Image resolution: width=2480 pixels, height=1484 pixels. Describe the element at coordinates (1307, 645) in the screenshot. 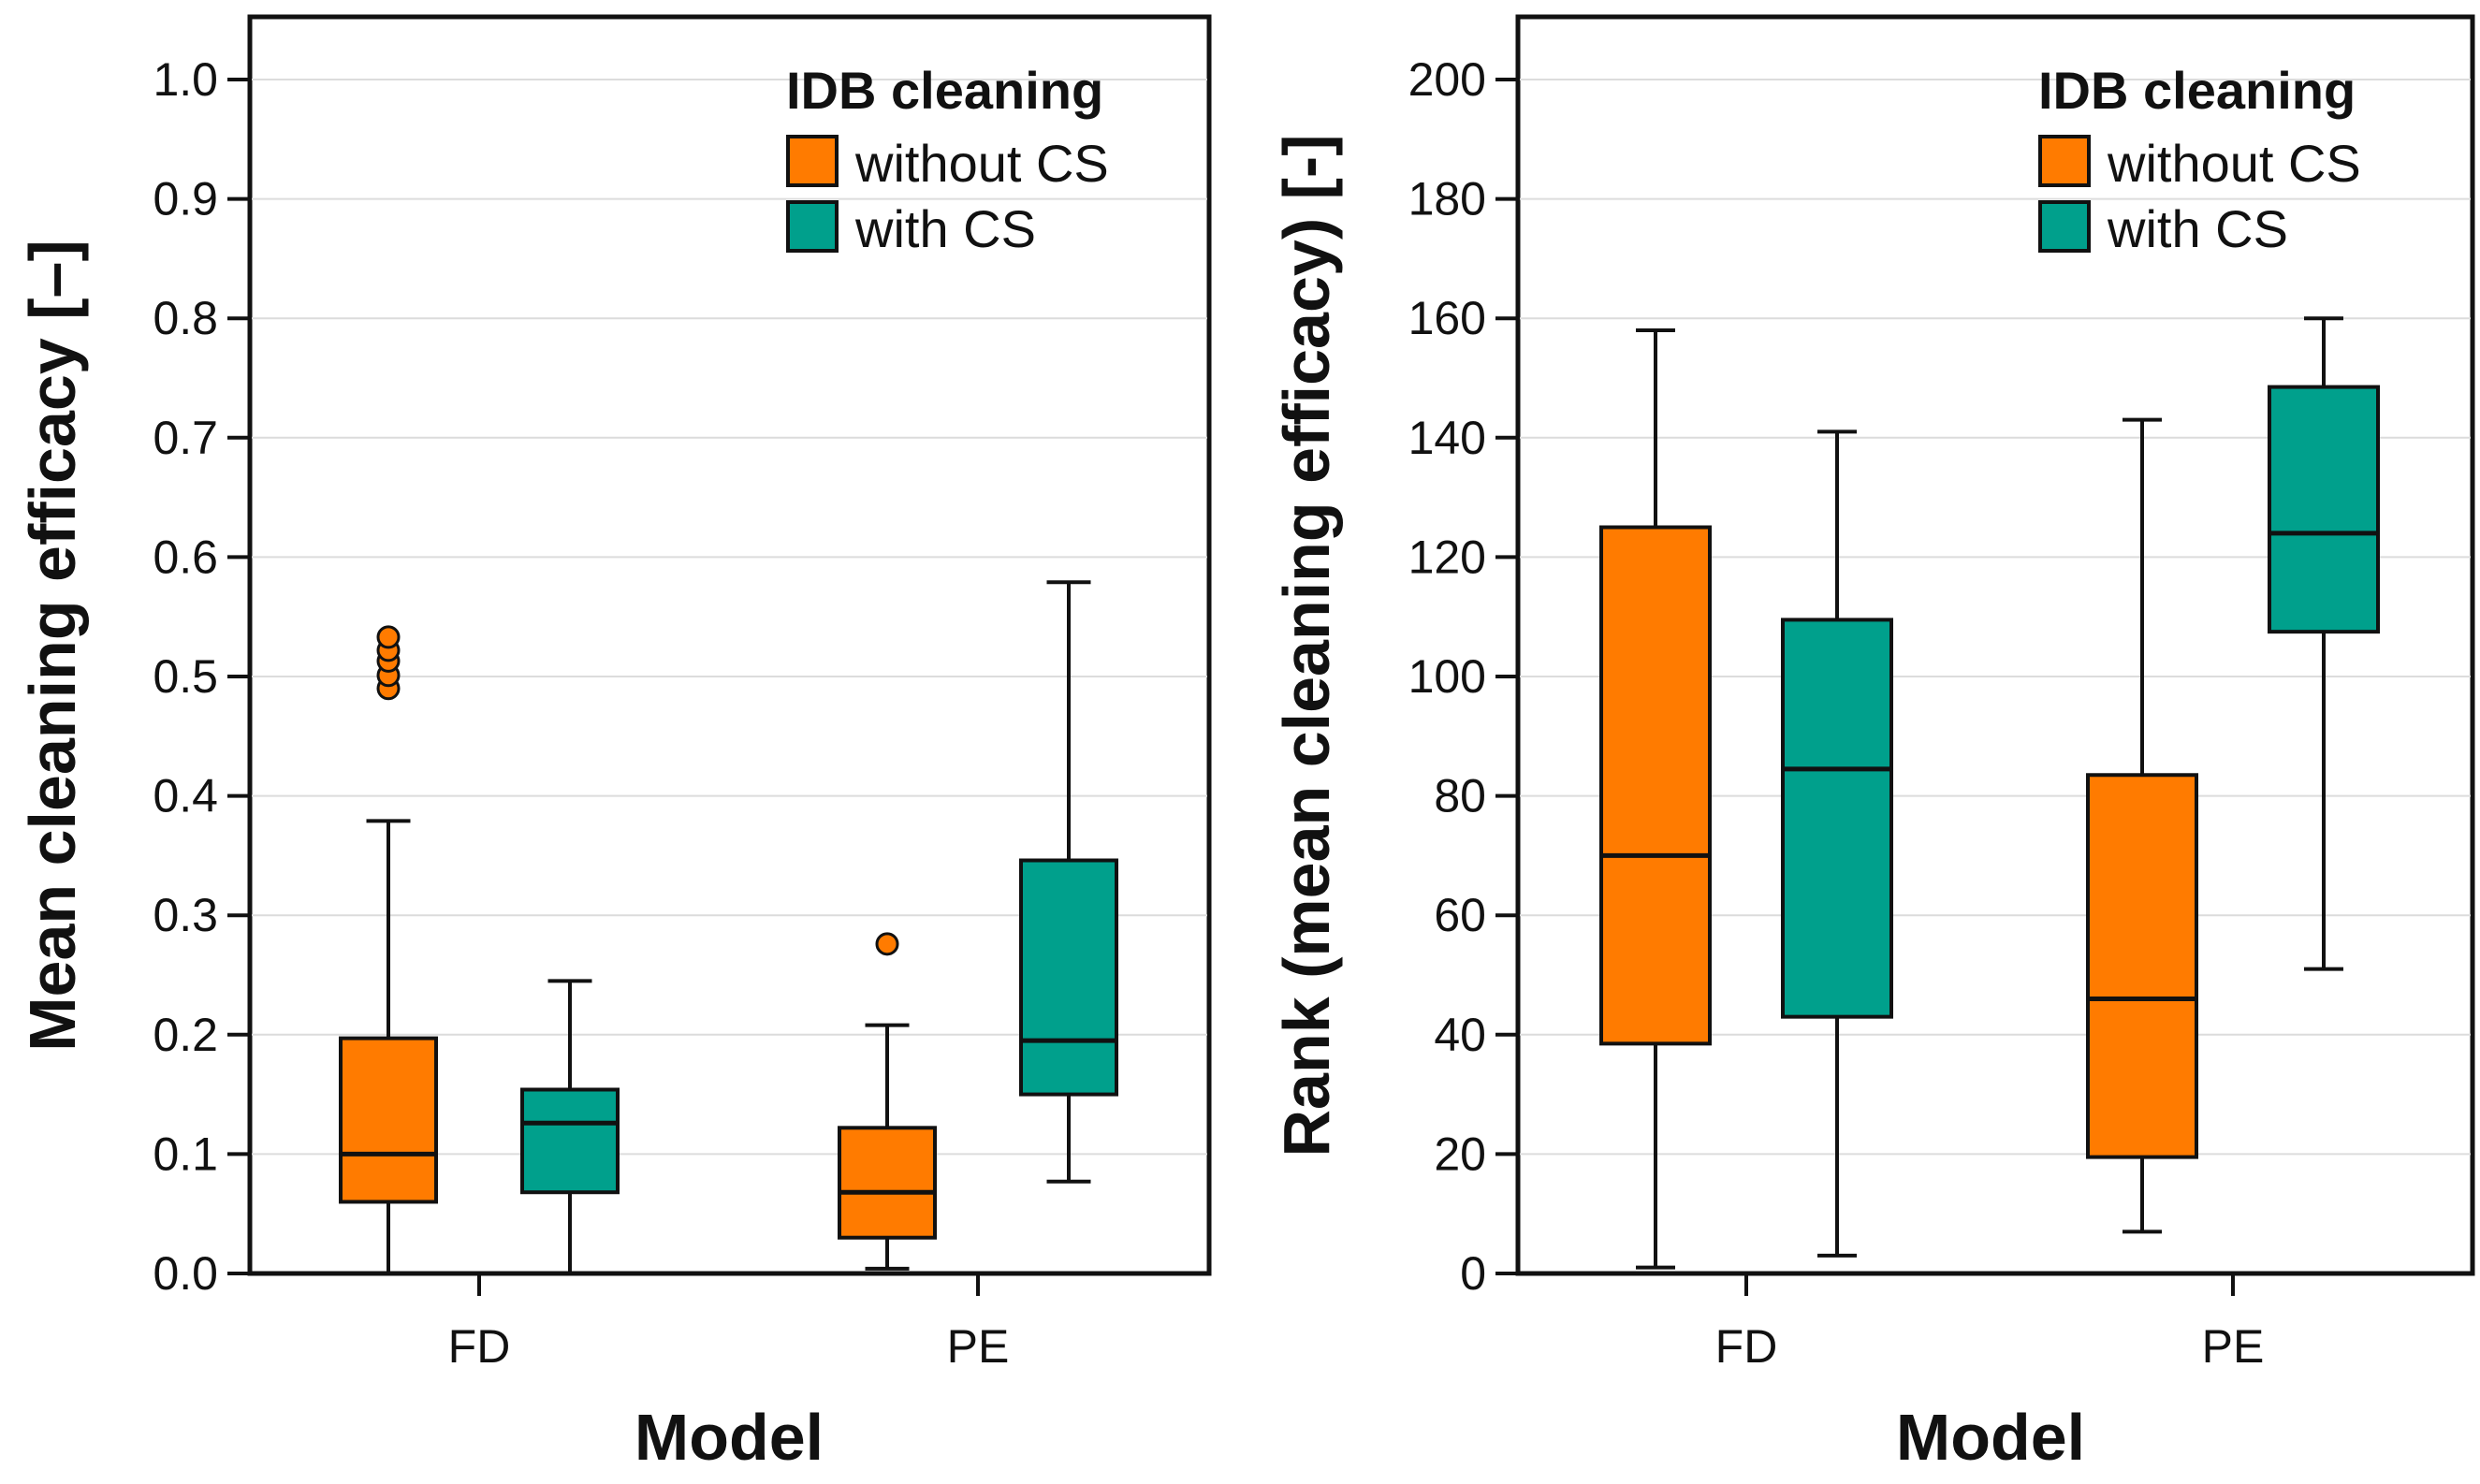

I see `y-axis-title-right: Rank (mean cleaning efficacy) [-]` at that location.